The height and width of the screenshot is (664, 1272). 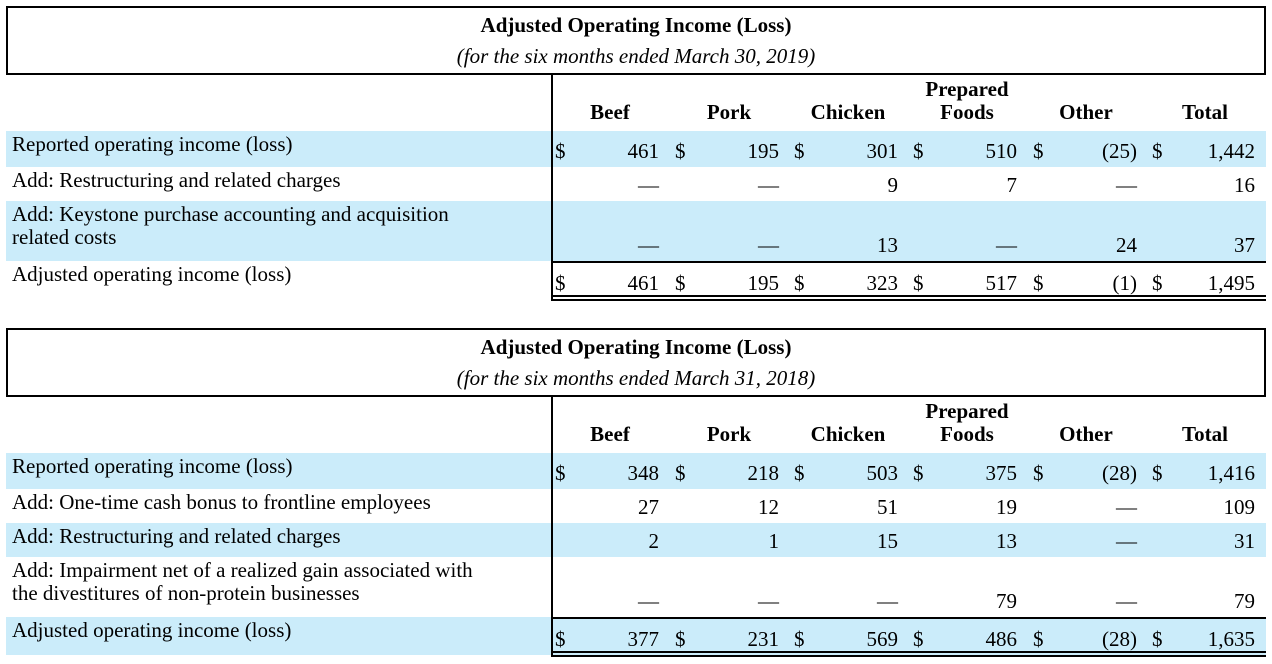 I want to click on table-cell-value: 195, so click(x=763, y=151).